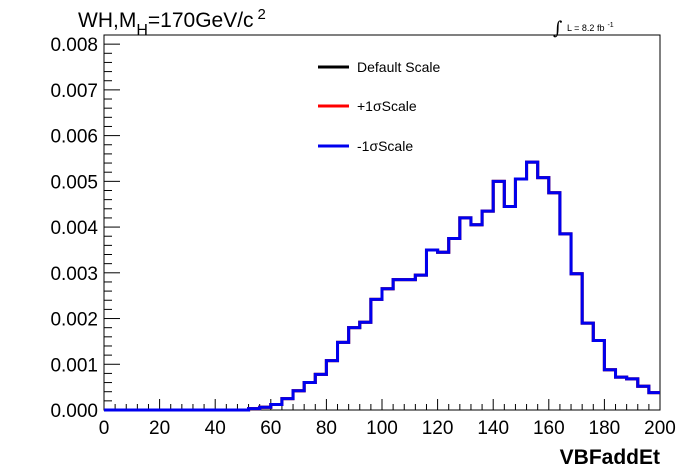  Describe the element at coordinates (558, 28) in the screenshot. I see `lumi-integral-sign: ∫` at that location.